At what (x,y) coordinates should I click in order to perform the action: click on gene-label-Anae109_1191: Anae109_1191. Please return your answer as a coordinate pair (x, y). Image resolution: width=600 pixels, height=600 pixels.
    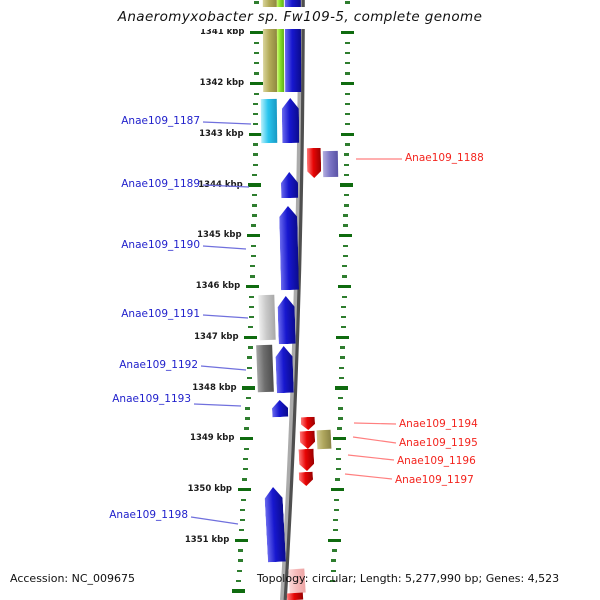
    Looking at the image, I should click on (160, 313).